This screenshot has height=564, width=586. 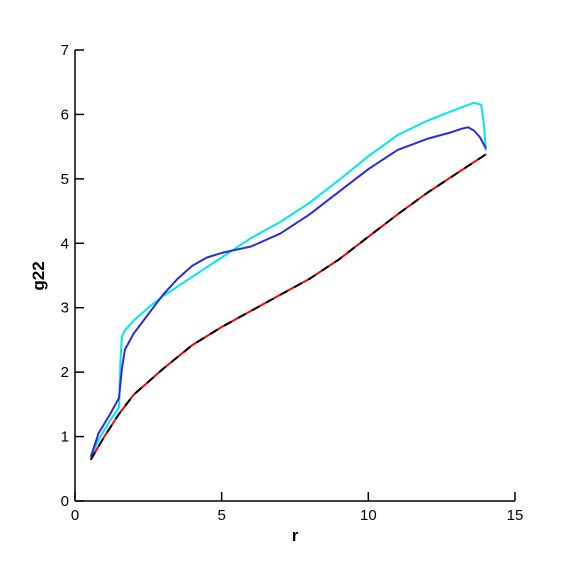 I want to click on x-tick-label: 5, so click(x=221, y=515).